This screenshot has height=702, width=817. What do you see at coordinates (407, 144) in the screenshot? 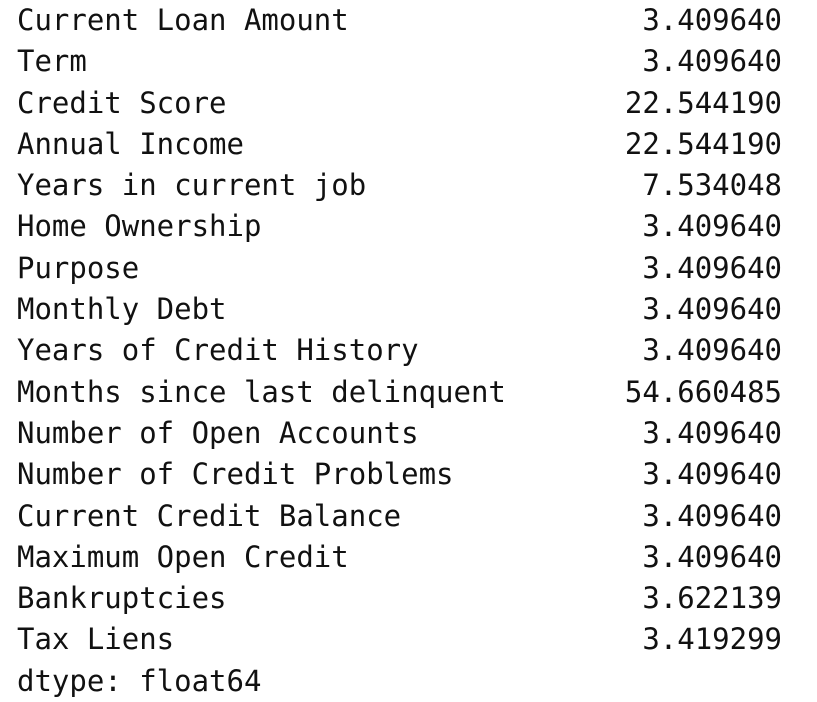
I see `series-row: Annual Income 22.544190` at bounding box center [407, 144].